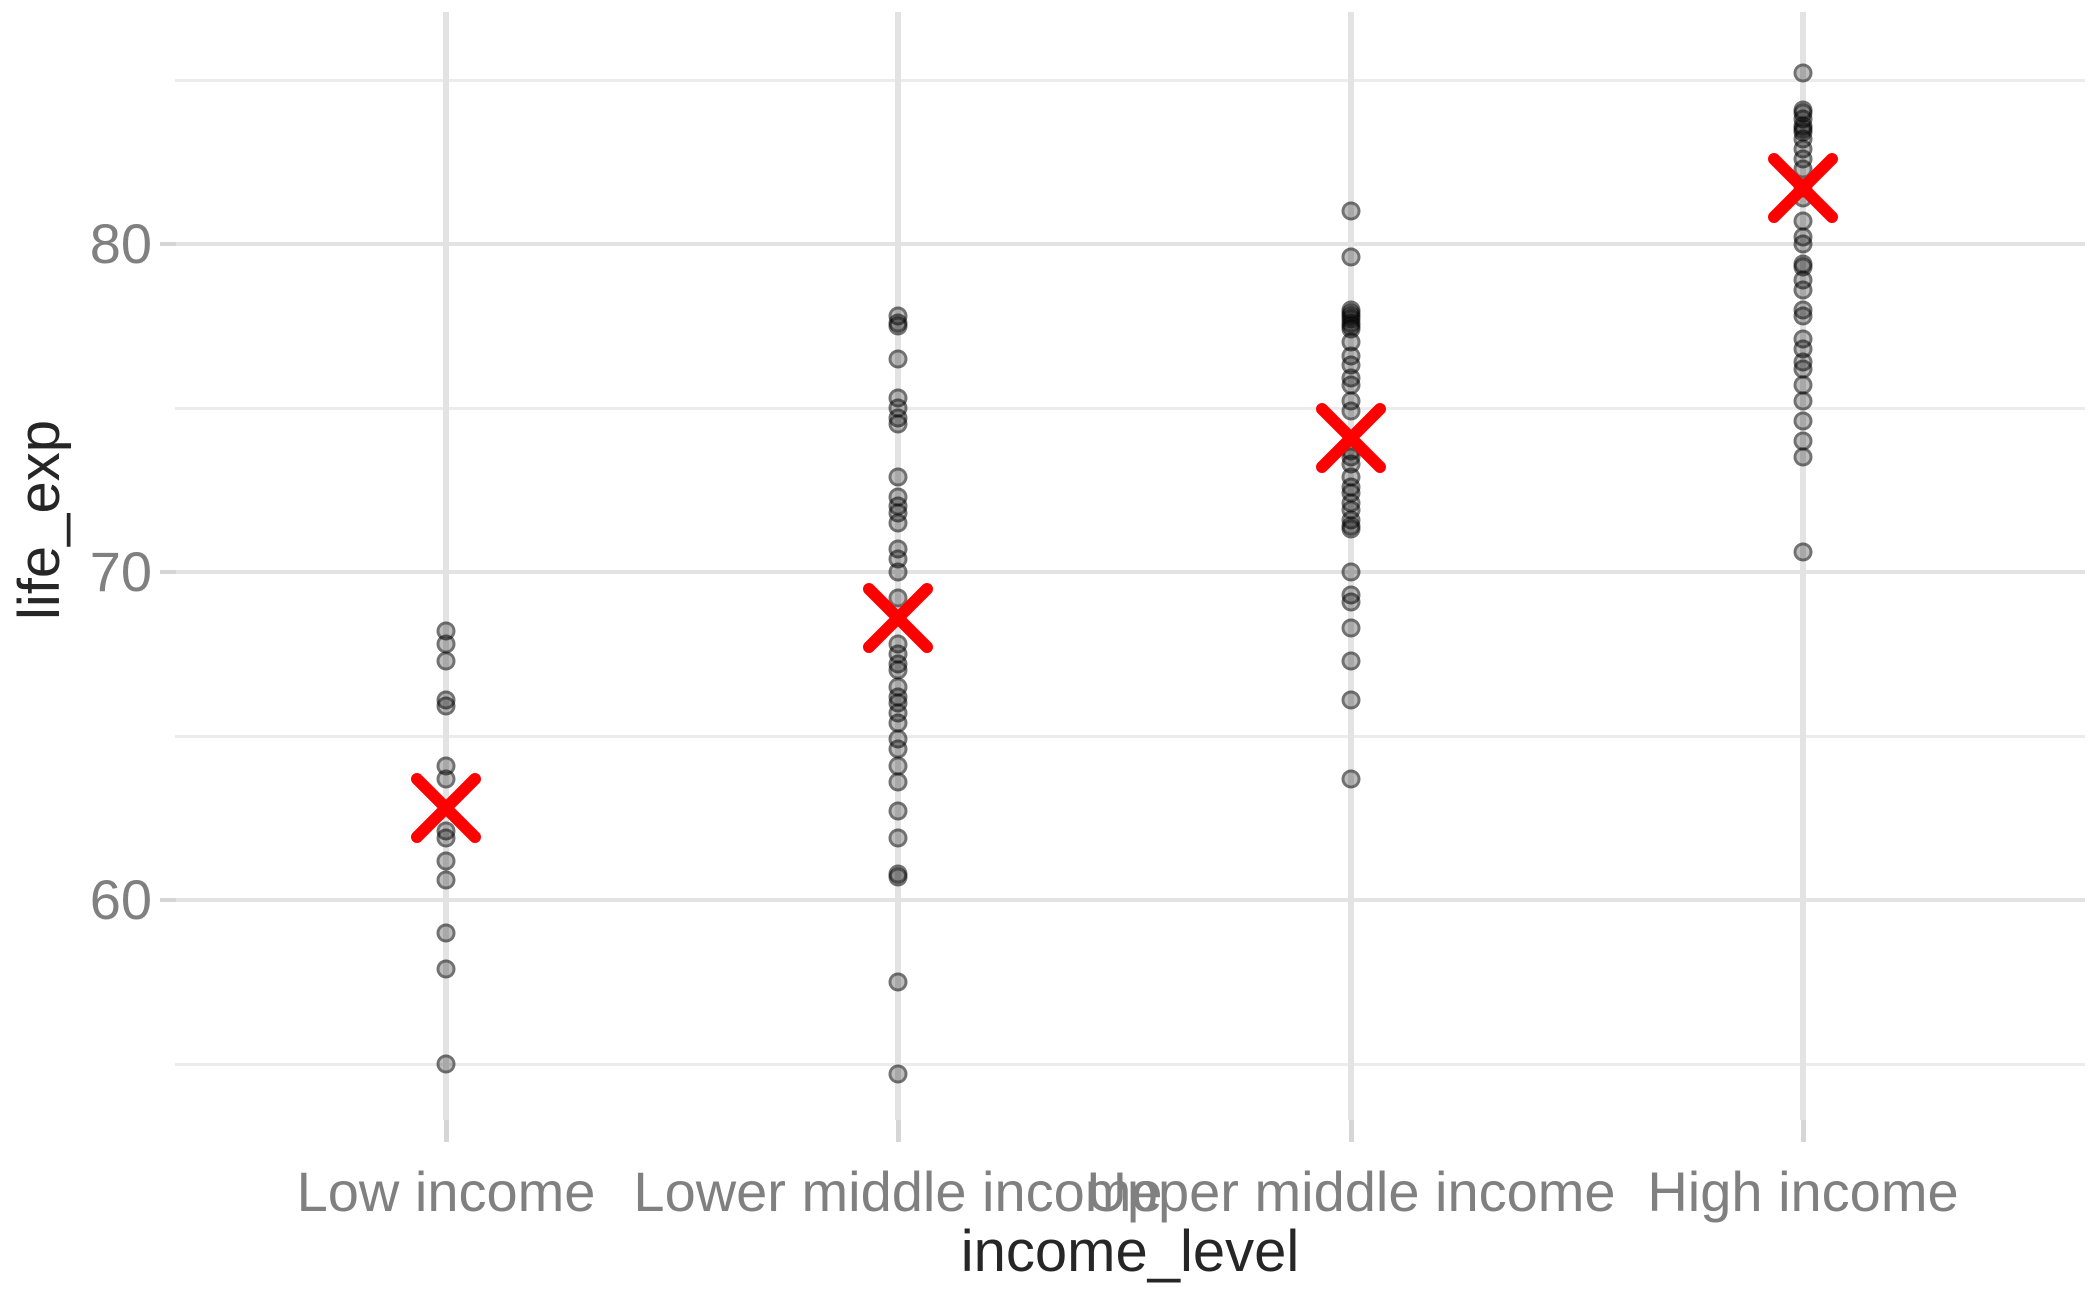  Describe the element at coordinates (1803, 1191) in the screenshot. I see `x-tick-label: High income` at that location.